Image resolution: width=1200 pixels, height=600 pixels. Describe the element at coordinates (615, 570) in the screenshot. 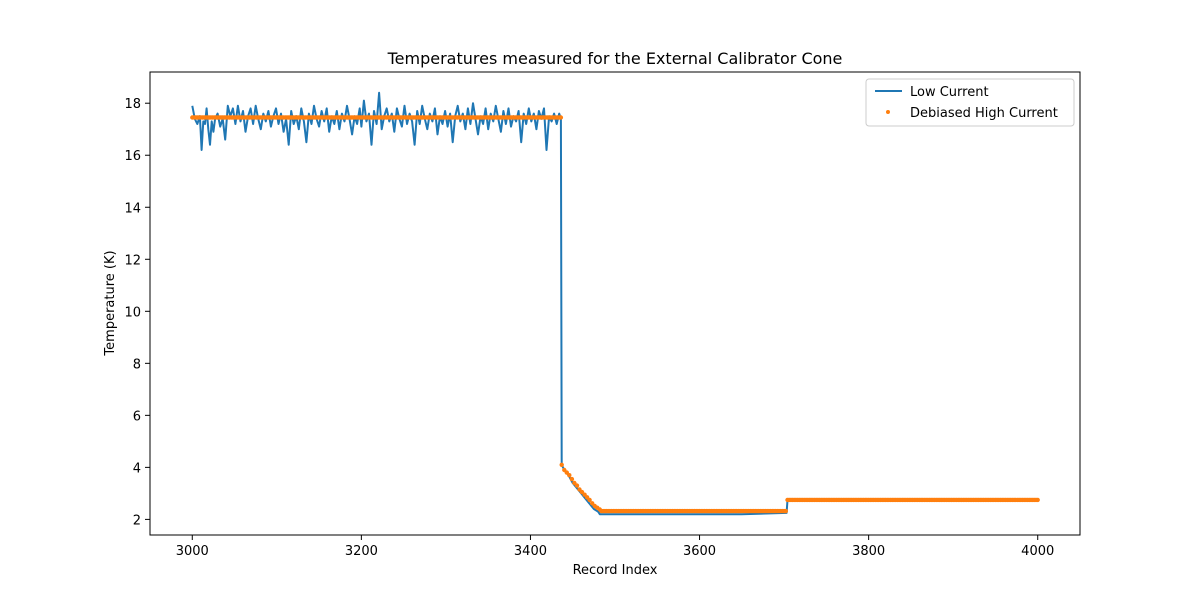

I see `x-axis-label: Record Index` at that location.